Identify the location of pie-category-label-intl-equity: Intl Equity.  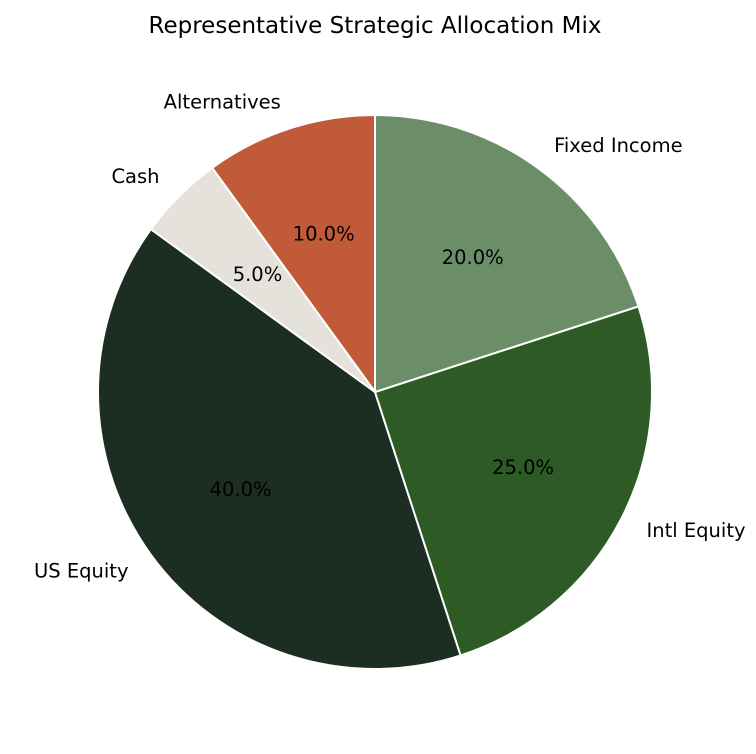
(695, 530).